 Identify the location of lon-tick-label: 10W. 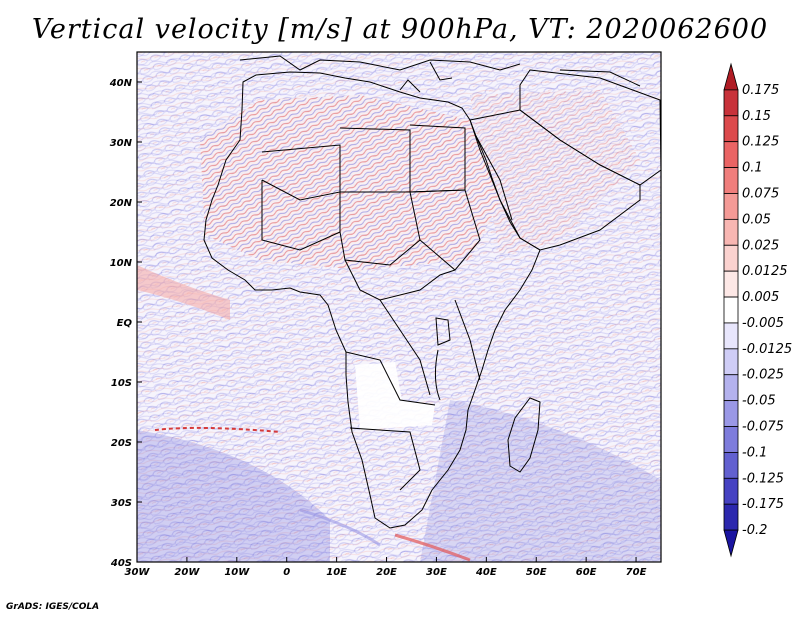
(237, 572).